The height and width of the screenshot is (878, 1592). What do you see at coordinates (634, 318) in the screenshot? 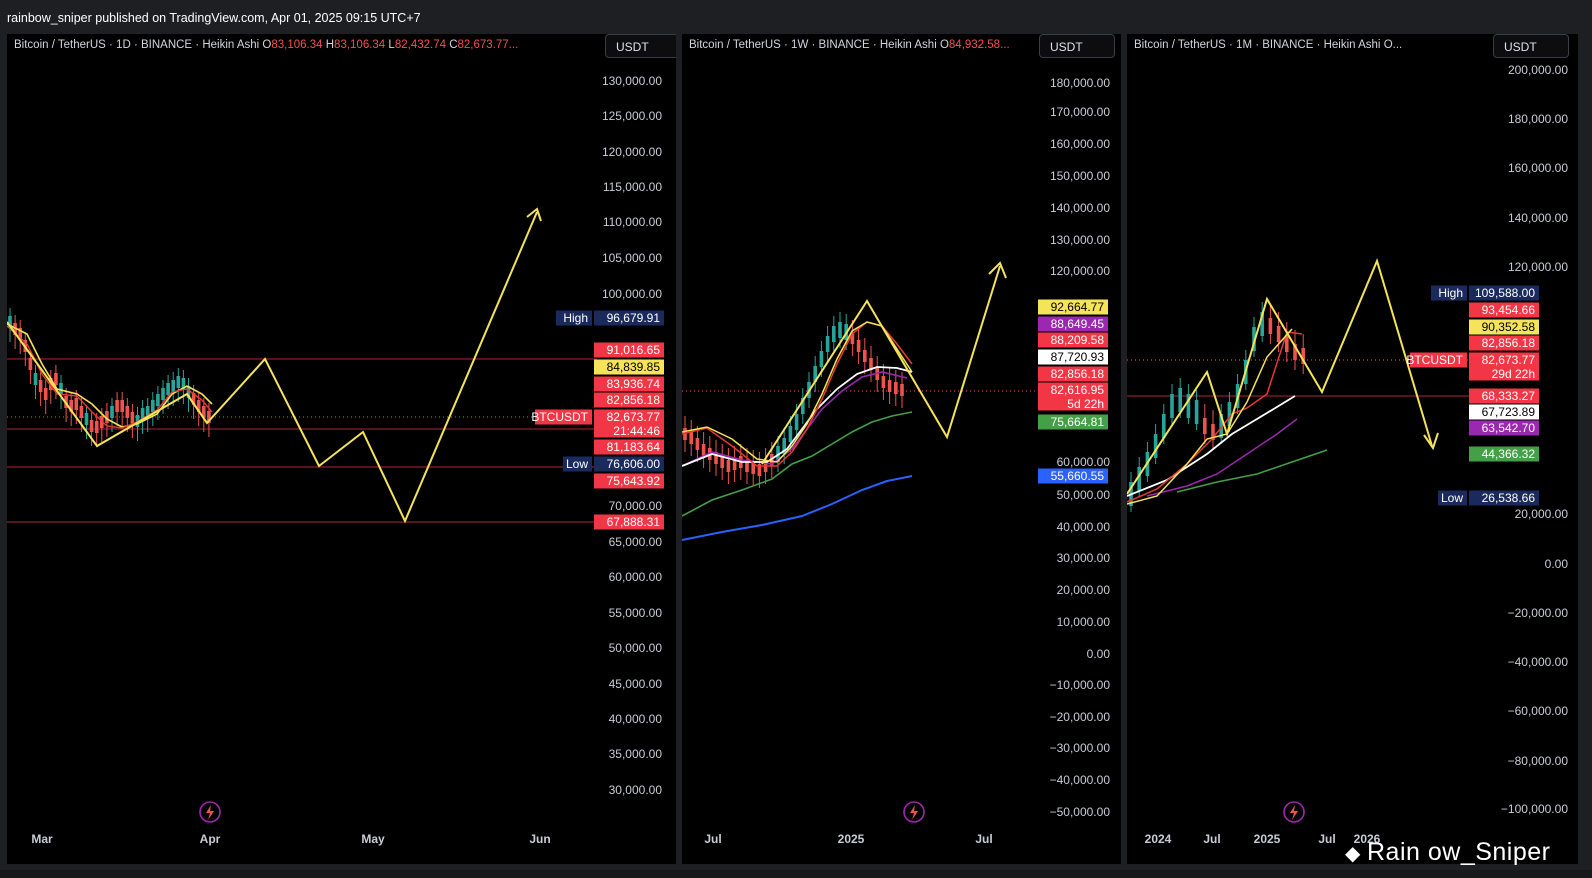
I see `price-tag-value: 96,679.91` at bounding box center [634, 318].